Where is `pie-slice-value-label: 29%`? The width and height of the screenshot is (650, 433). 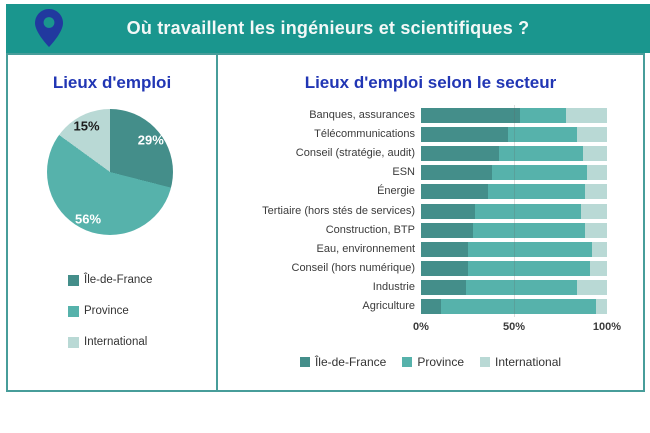 pie-slice-value-label: 29% is located at coordinates (150, 140).